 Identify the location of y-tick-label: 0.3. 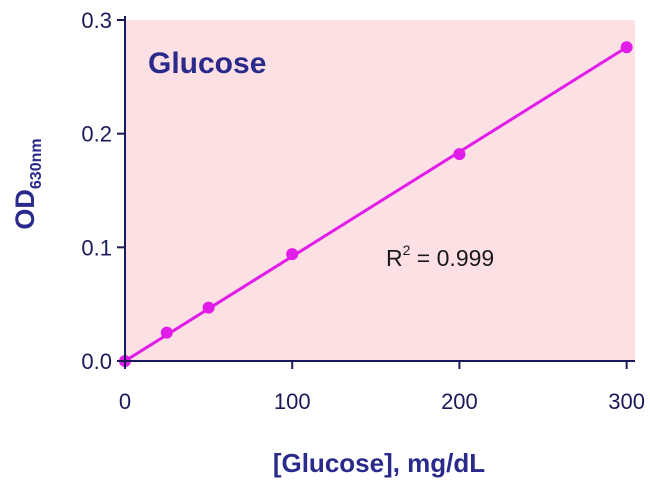
(96, 20).